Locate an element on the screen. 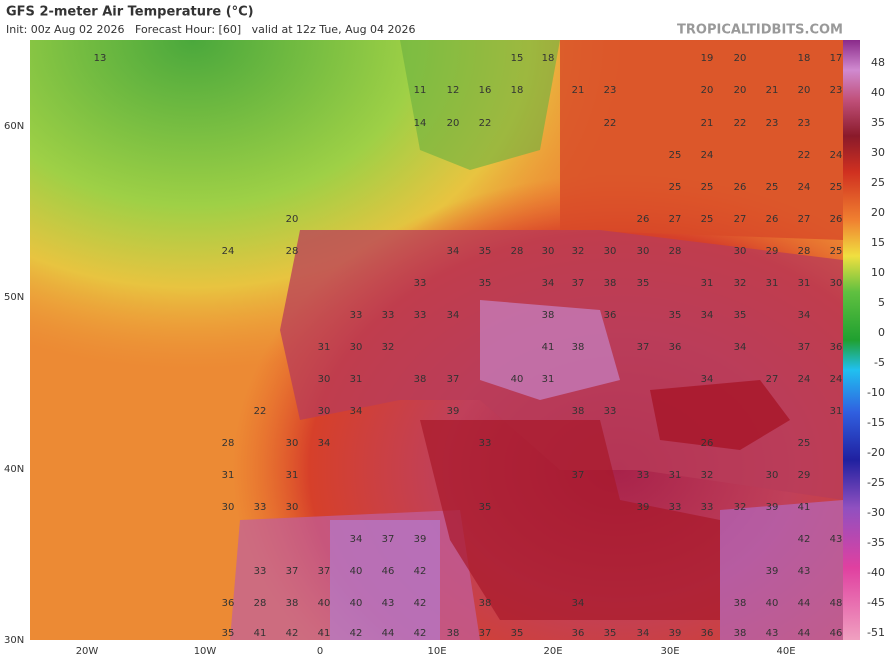 The width and height of the screenshot is (890, 662). temperature-label: 11 is located at coordinates (420, 90).